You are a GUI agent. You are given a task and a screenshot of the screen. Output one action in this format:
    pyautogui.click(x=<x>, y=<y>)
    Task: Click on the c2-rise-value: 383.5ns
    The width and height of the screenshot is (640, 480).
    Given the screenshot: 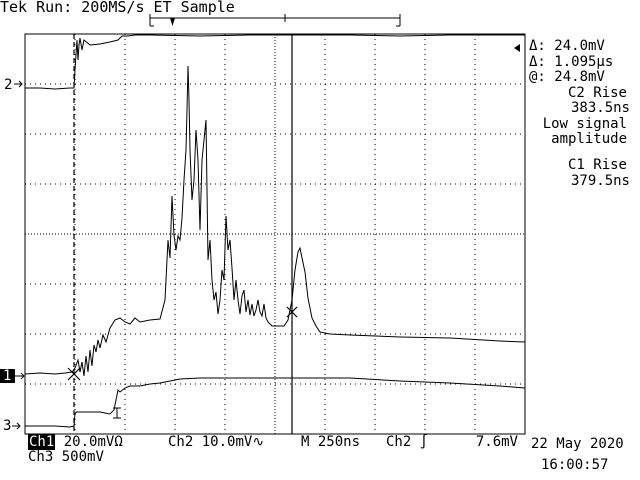 What is the action you would take?
    pyautogui.click(x=600, y=108)
    